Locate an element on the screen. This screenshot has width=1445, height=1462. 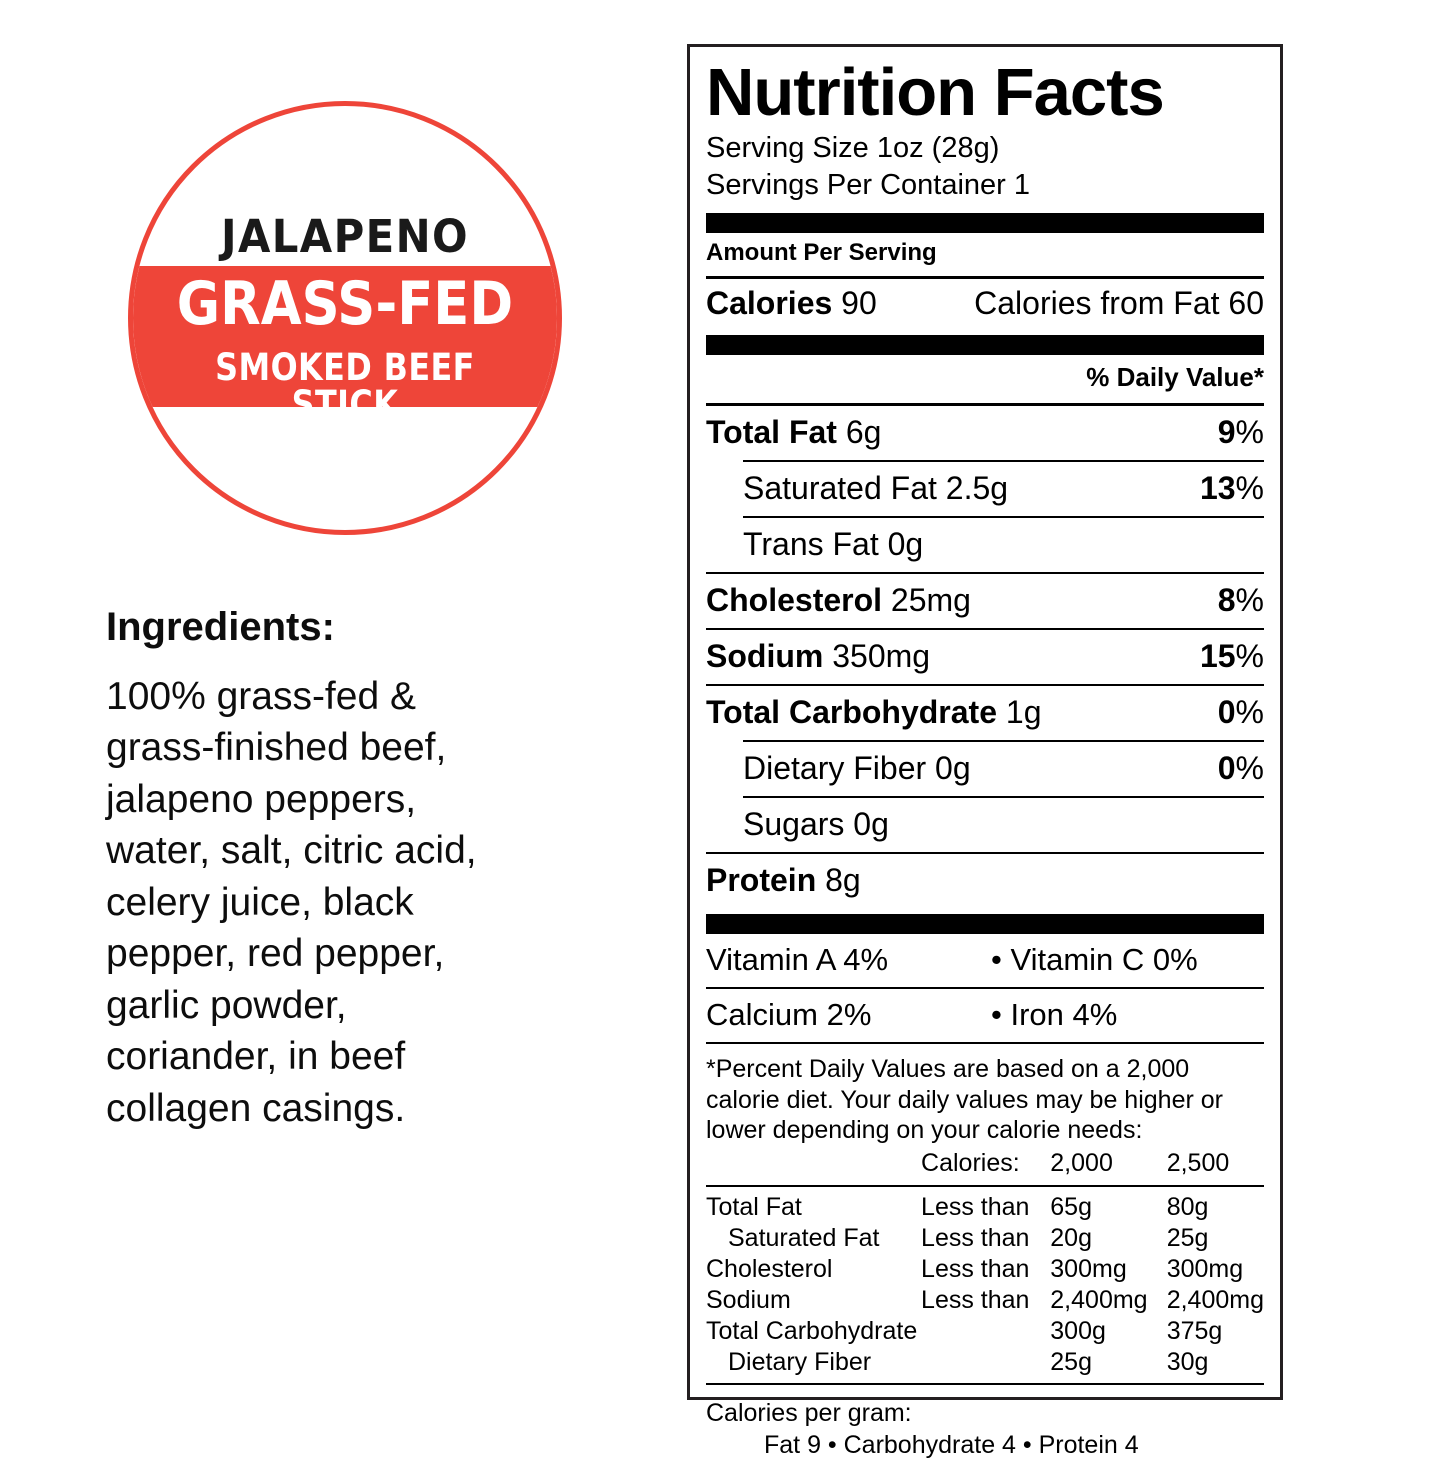
vitamin-left-value: Calcium 2% is located at coordinates (789, 1015).